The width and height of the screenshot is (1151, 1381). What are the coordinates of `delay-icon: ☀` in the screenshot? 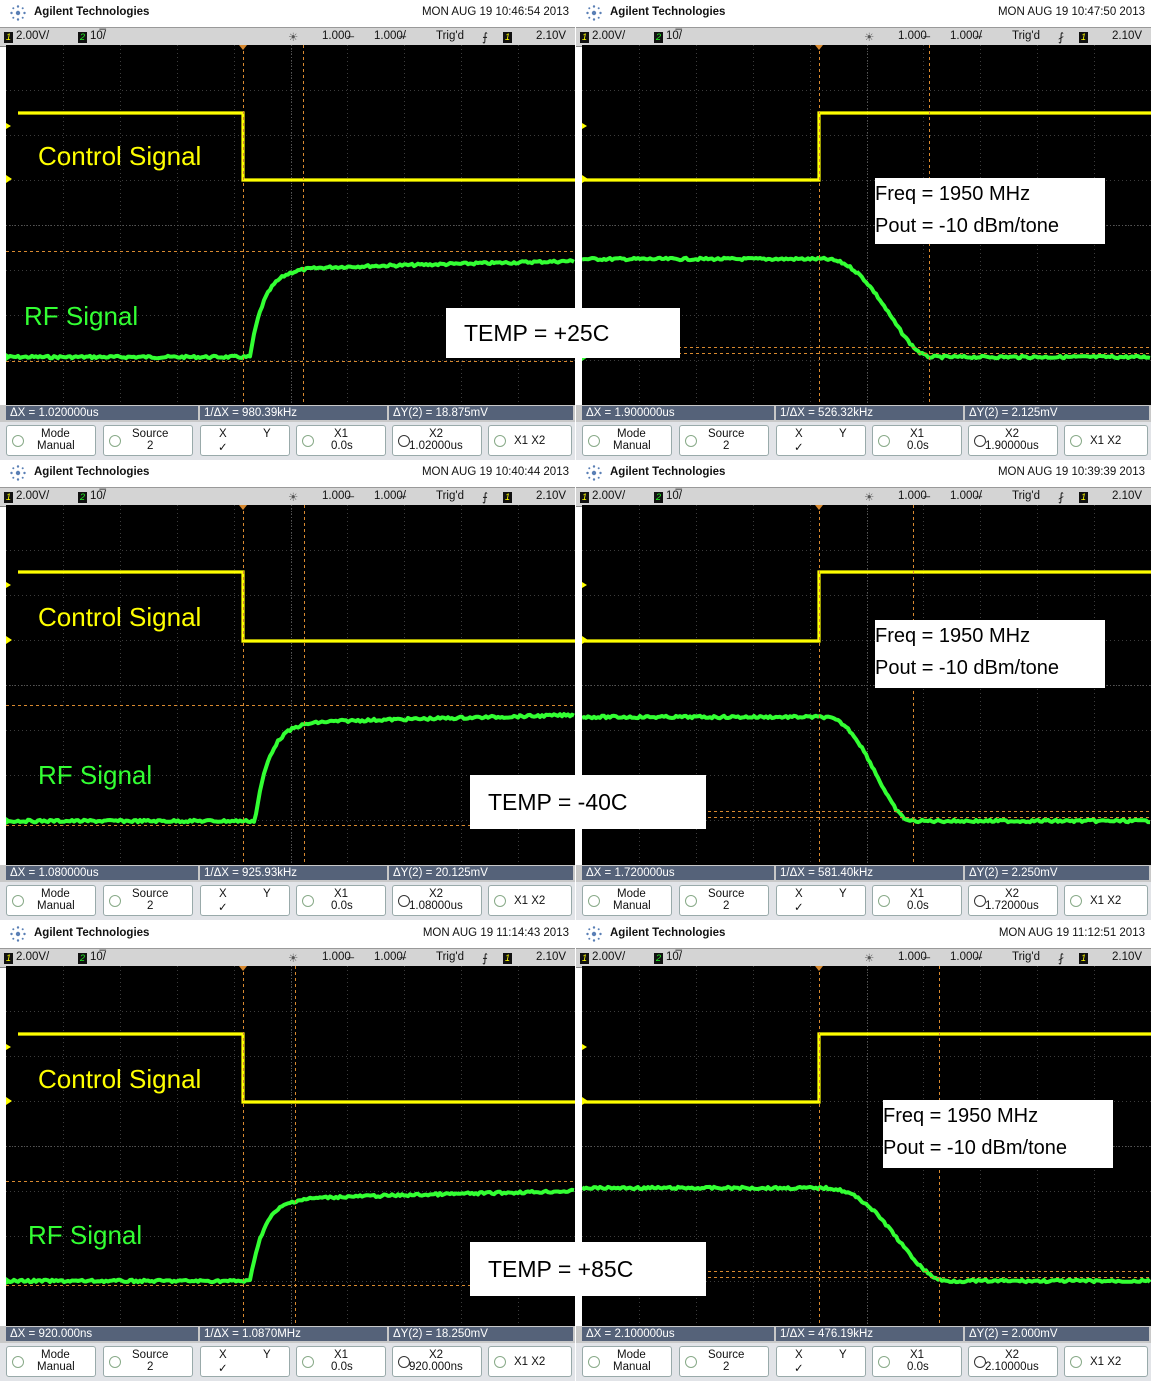 It's located at (293, 959).